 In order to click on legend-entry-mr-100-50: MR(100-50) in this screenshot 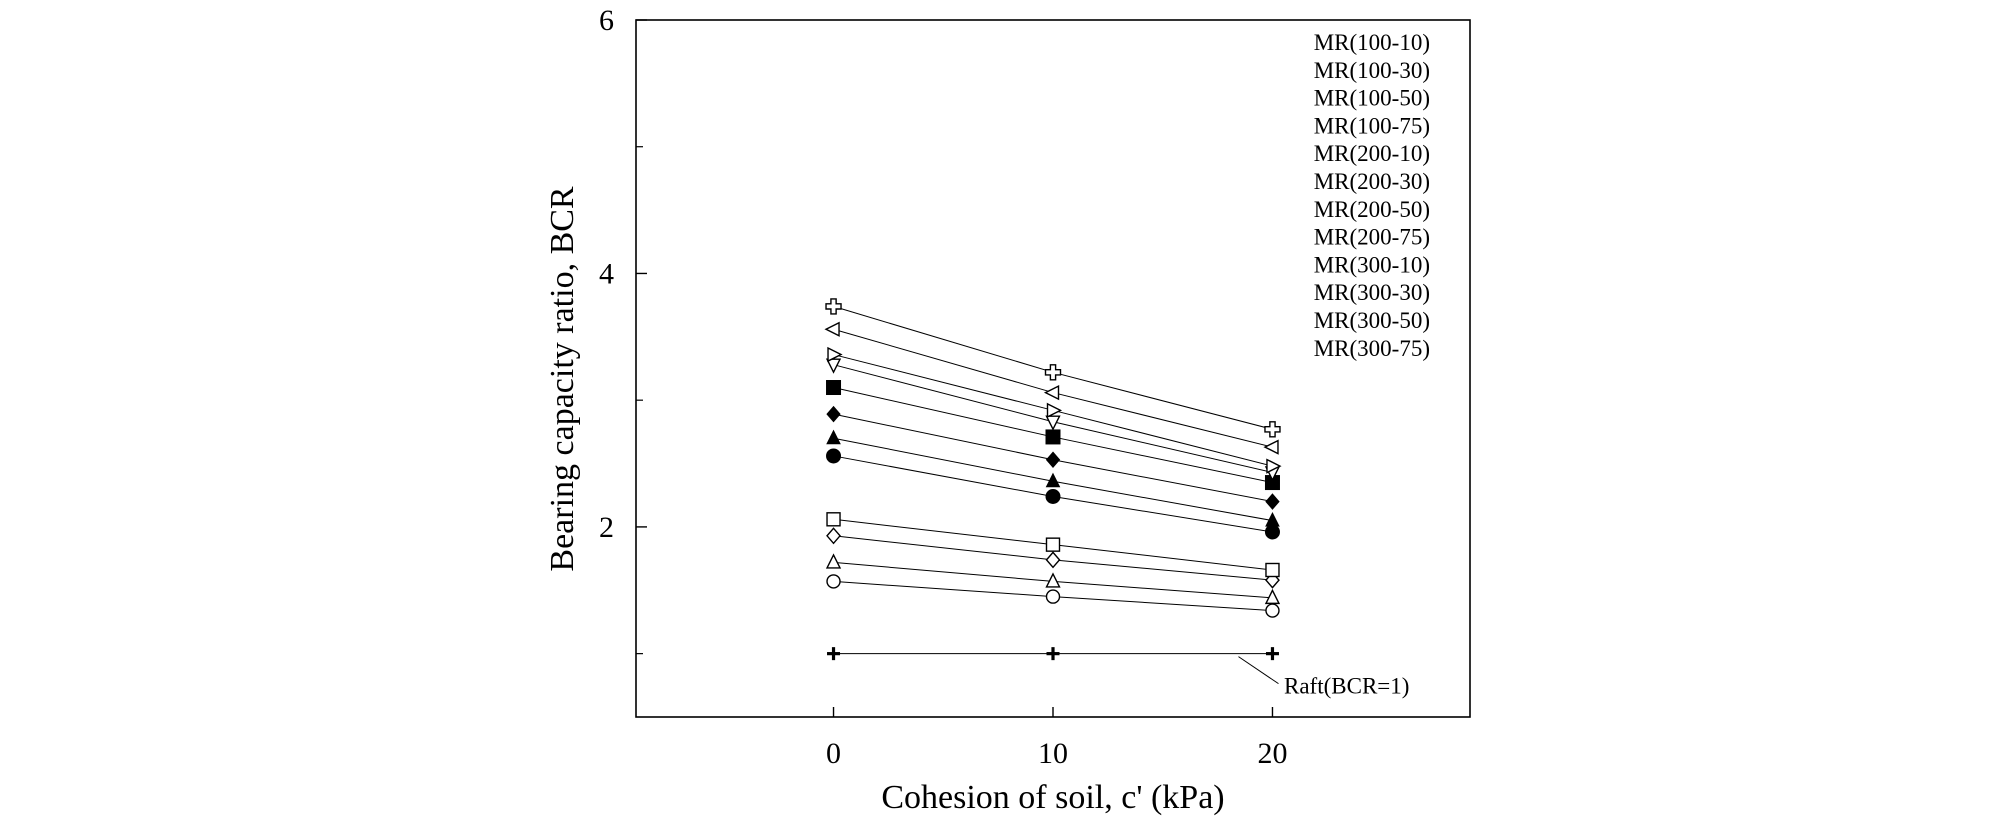, I will do `click(1372, 98)`.